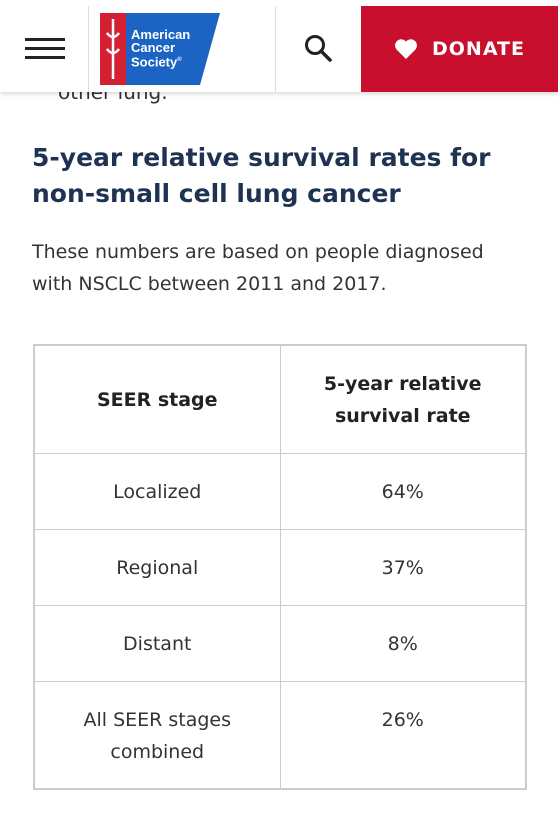  I want to click on logo, so click(160, 49).